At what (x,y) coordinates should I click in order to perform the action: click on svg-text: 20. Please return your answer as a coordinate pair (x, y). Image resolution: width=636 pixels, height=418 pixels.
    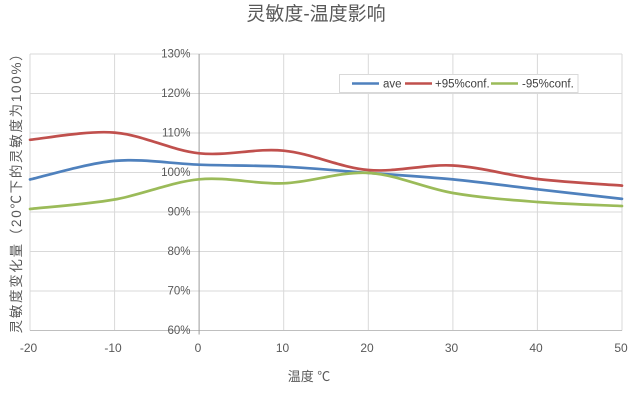
    Looking at the image, I should click on (367, 348).